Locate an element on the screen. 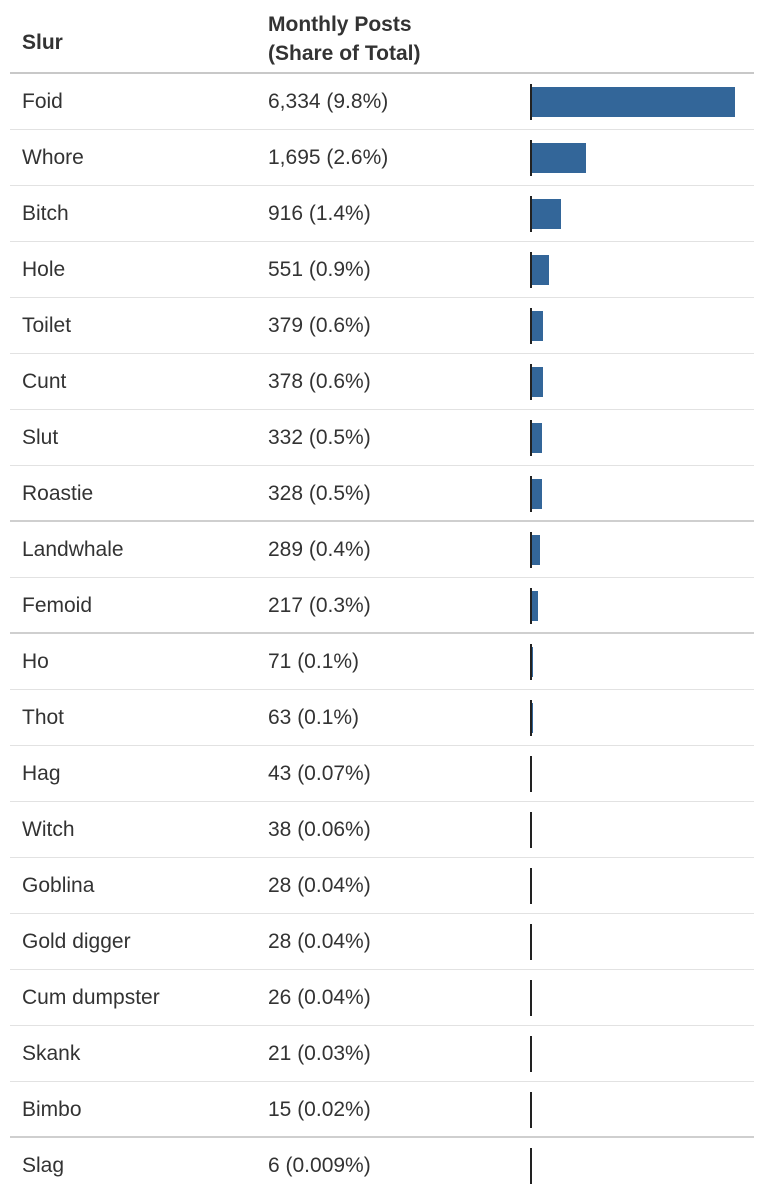 This screenshot has height=1194, width=760. monthly-posts-value: 551 (0.9%) is located at coordinates (319, 269).